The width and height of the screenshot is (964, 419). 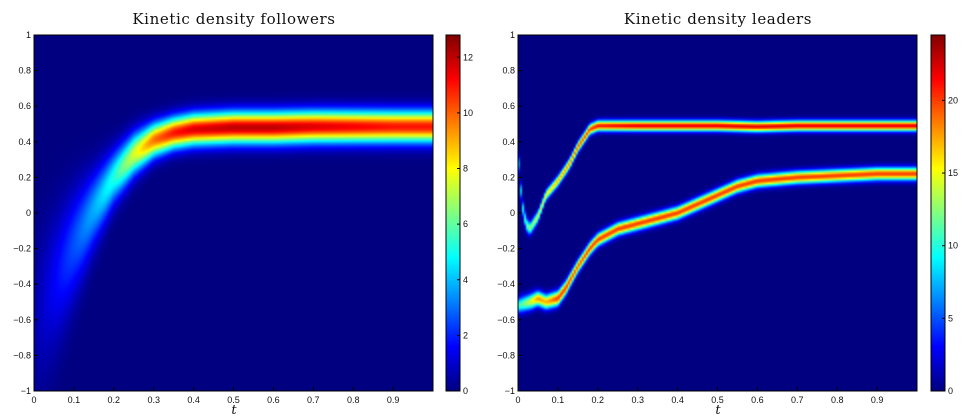 I want to click on y-axis-ticks-followers: −1 −0.8 −0.6 −0.4 −0.2 0 0.2 0.4 0.6 0.8 1, so click(x=25, y=213).